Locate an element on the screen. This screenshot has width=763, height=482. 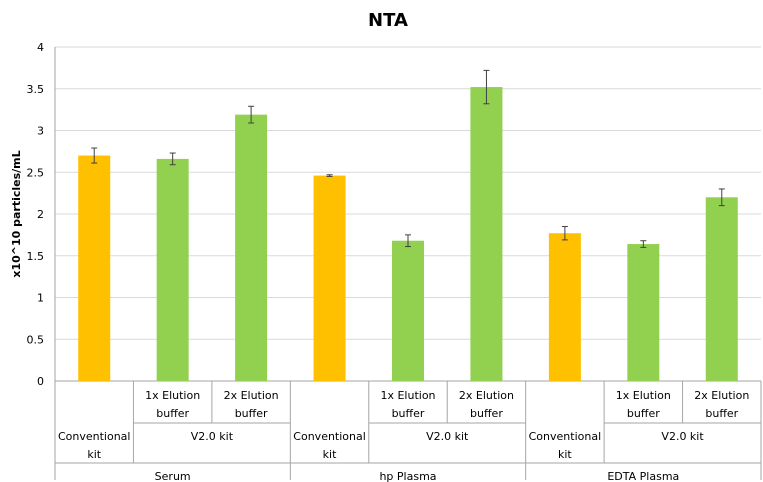
y-tick-label: 1.5 is located at coordinates (36, 256).